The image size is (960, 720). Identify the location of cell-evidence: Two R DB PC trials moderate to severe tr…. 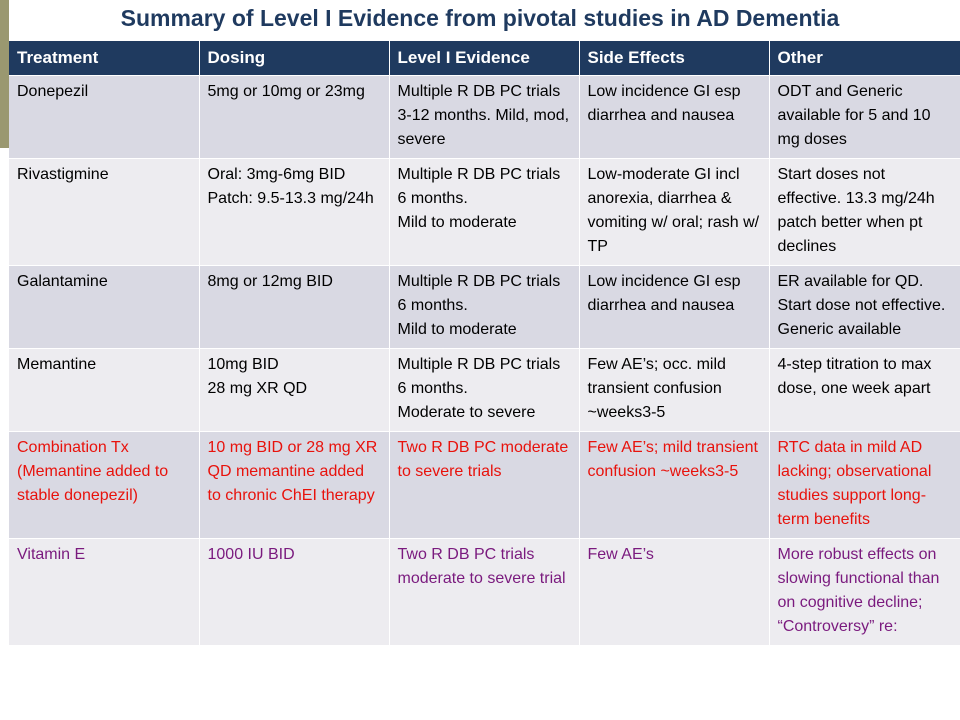
(484, 591).